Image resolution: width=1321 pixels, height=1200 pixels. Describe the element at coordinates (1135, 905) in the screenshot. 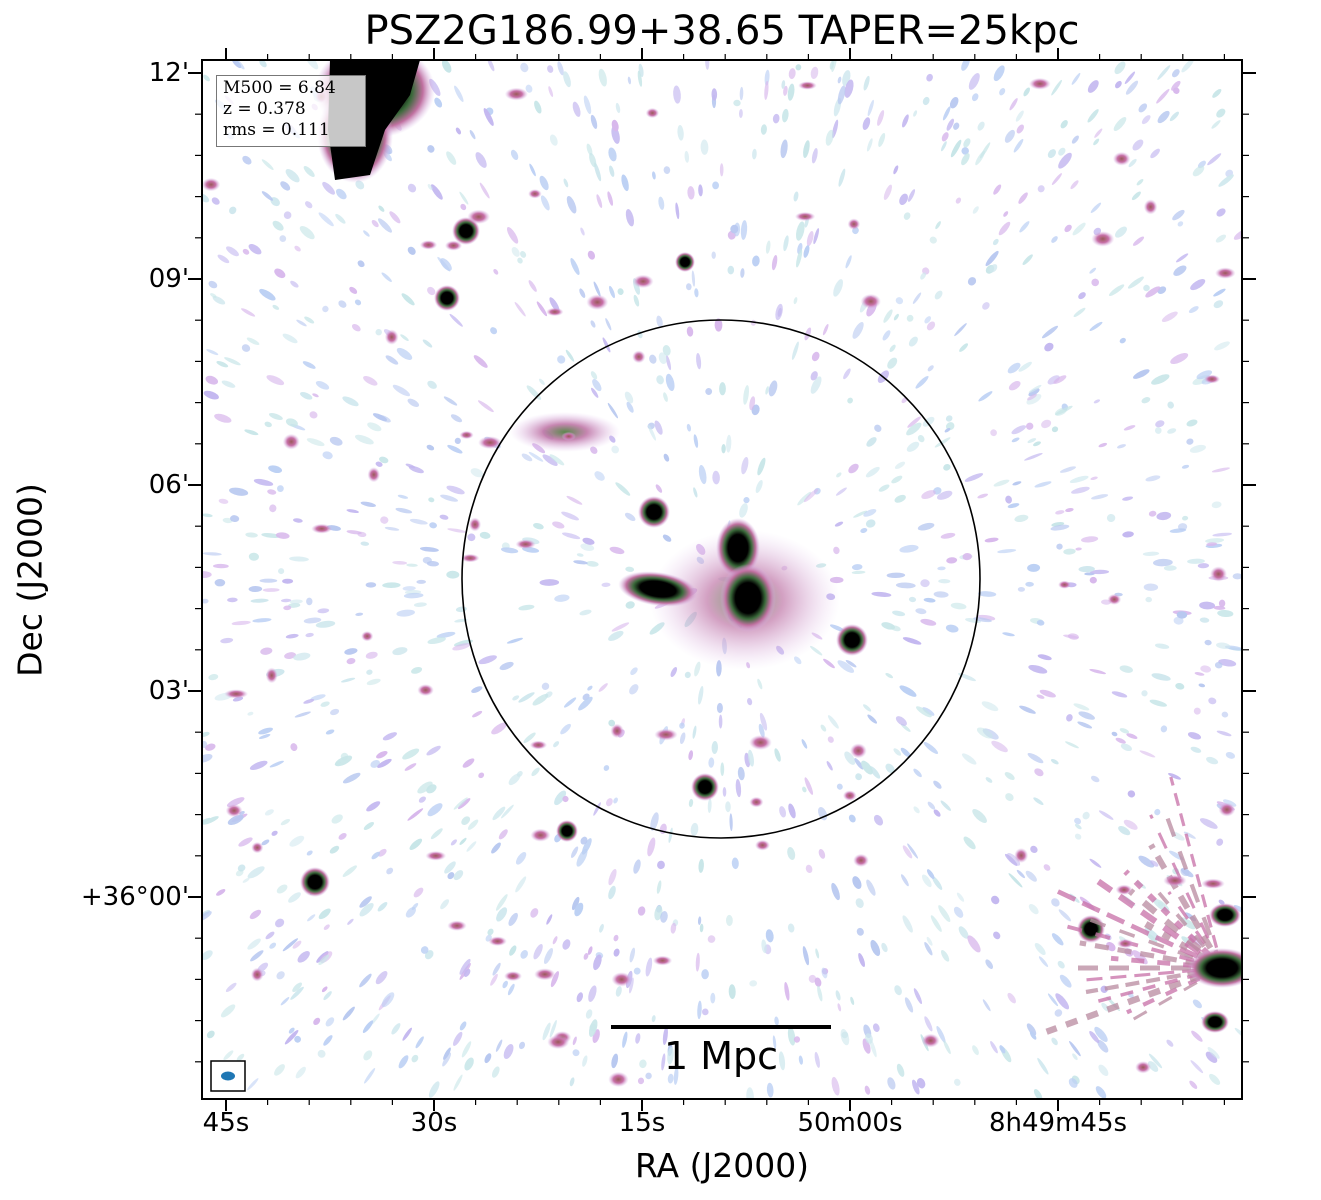

I see `artefact-rays` at that location.